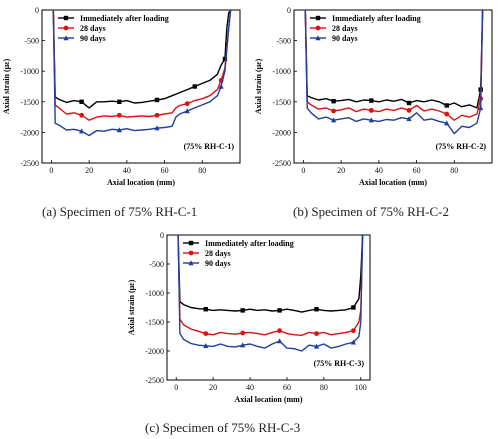 This screenshot has width=503, height=439. What do you see at coordinates (461, 146) in the screenshot?
I see `panel-label: (75% RH-C-2)` at bounding box center [461, 146].